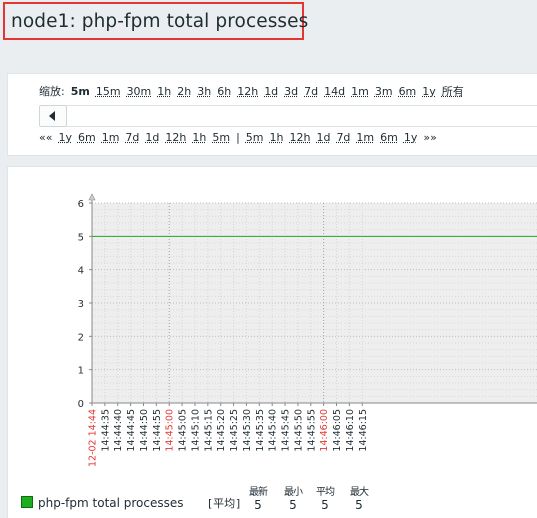  I want to click on period-back-3: 7d, so click(132, 137).